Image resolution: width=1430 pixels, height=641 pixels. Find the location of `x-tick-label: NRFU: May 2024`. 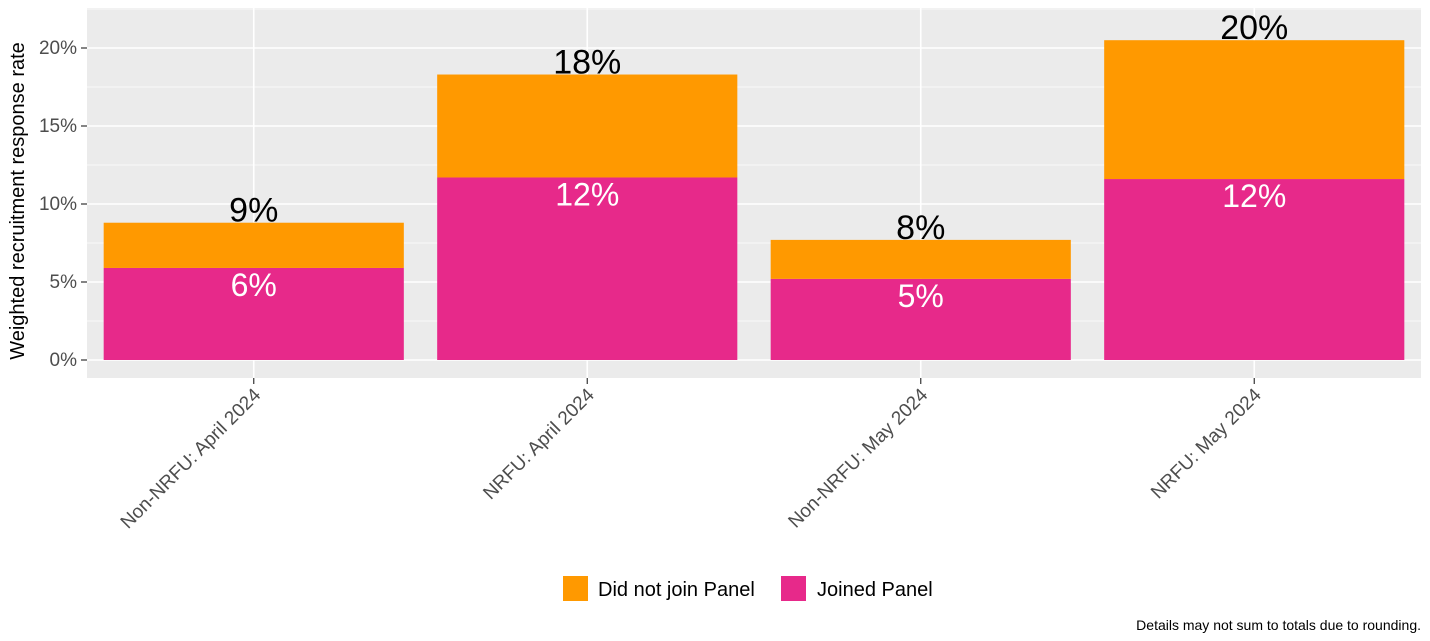

x-tick-label: NRFU: May 2024 is located at coordinates (1206, 443).